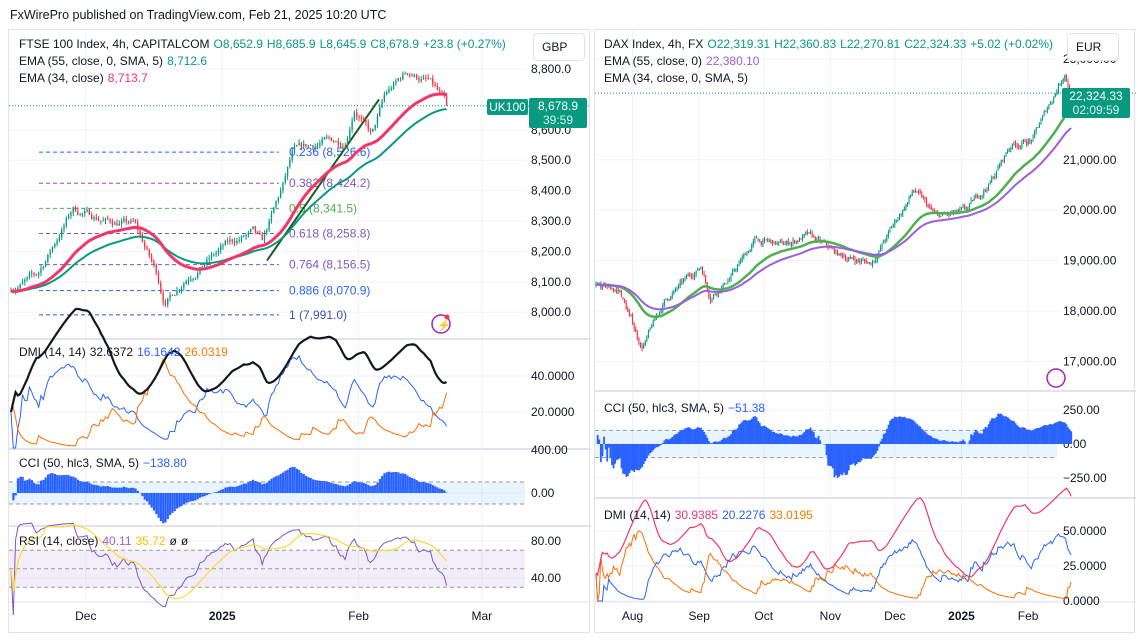  I want to click on dax-cci-label: CCI (50, hlc3, SMA, 5), so click(664, 408).